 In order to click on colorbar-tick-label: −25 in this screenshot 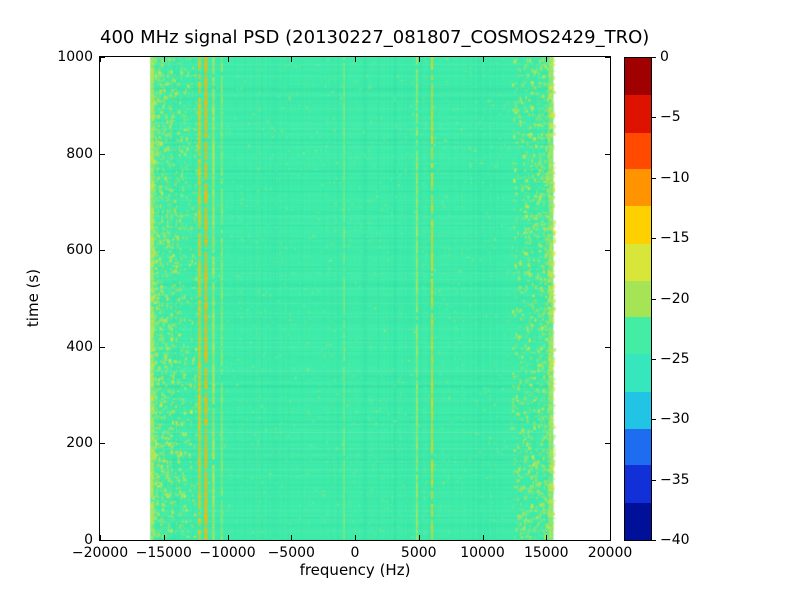, I will do `click(675, 358)`.